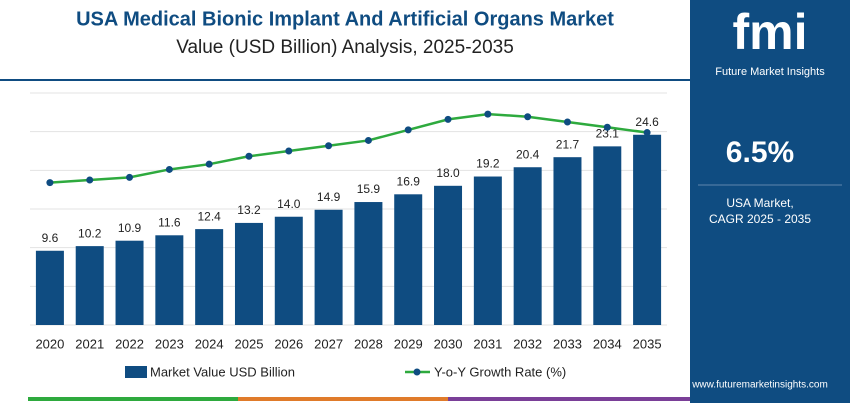 The height and width of the screenshot is (403, 850). What do you see at coordinates (647, 122) in the screenshot?
I see `value-label: 24.6` at bounding box center [647, 122].